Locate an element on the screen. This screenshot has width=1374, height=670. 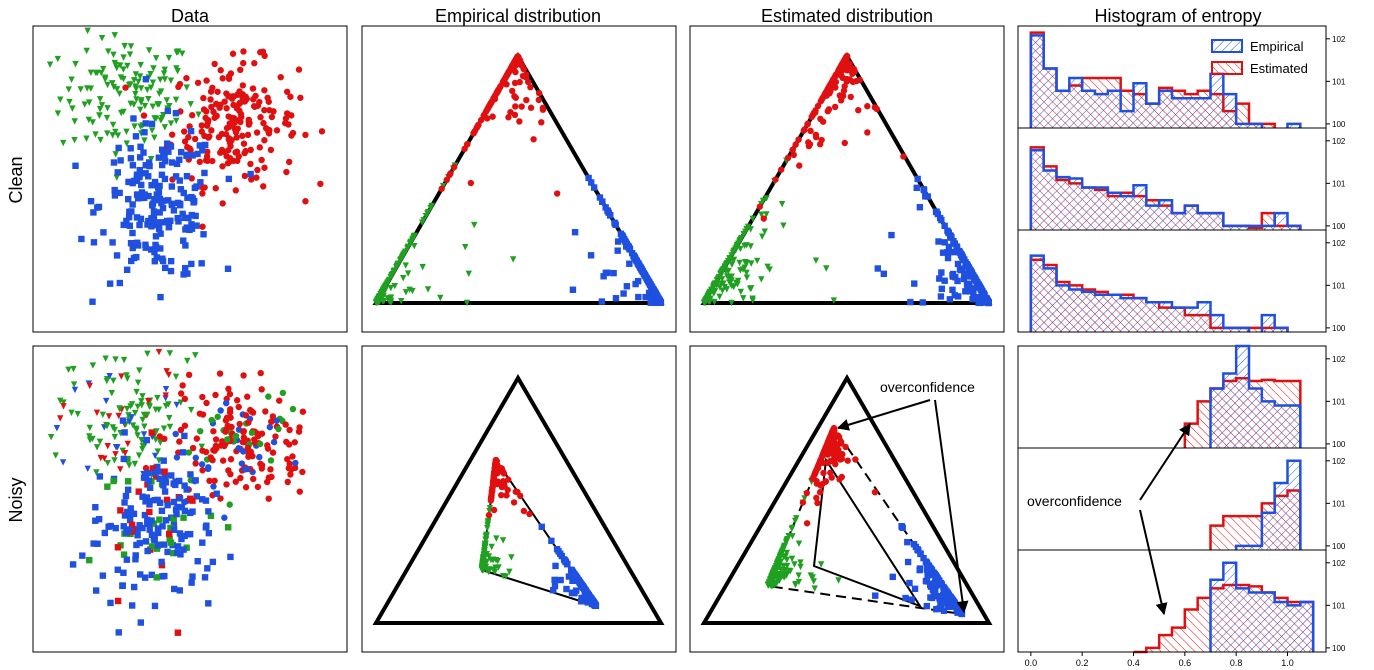
histogram-subplot-noisy-3: 100 101 102 0.0 0.2 0.4 0.6 0.8 1.0 is located at coordinates (1182, 613).